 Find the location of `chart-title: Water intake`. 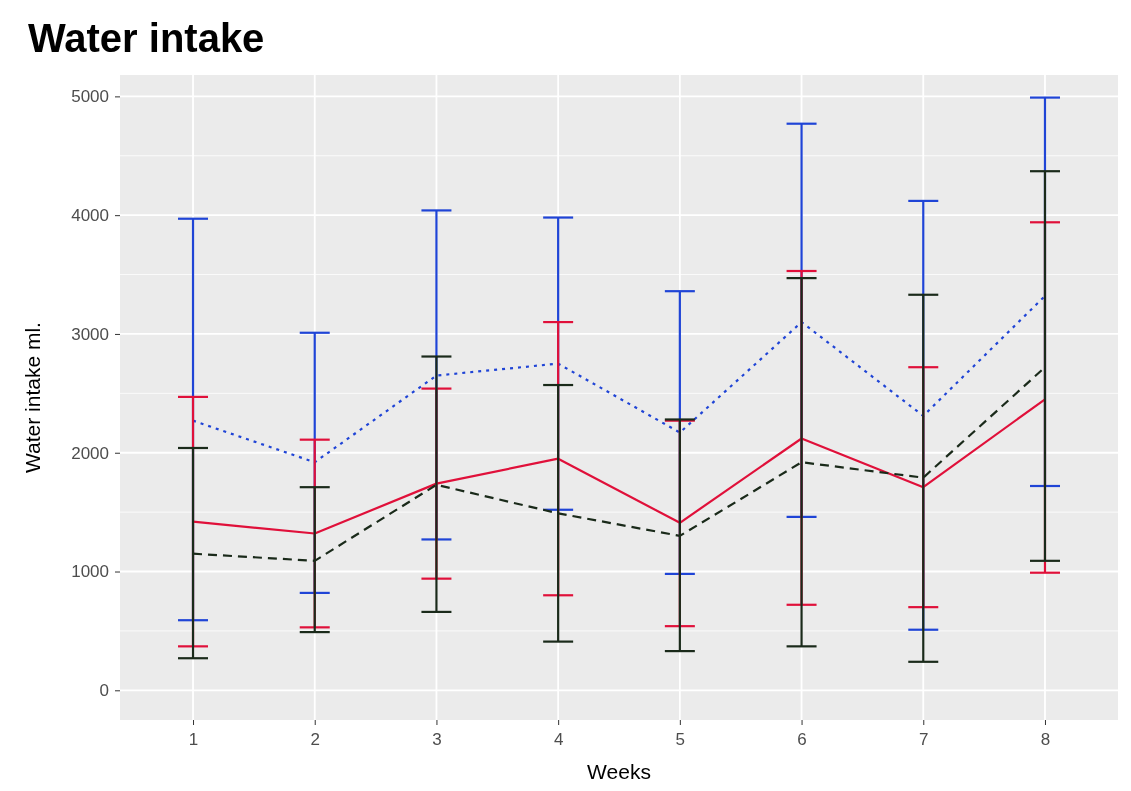

chart-title: Water intake is located at coordinates (146, 38).